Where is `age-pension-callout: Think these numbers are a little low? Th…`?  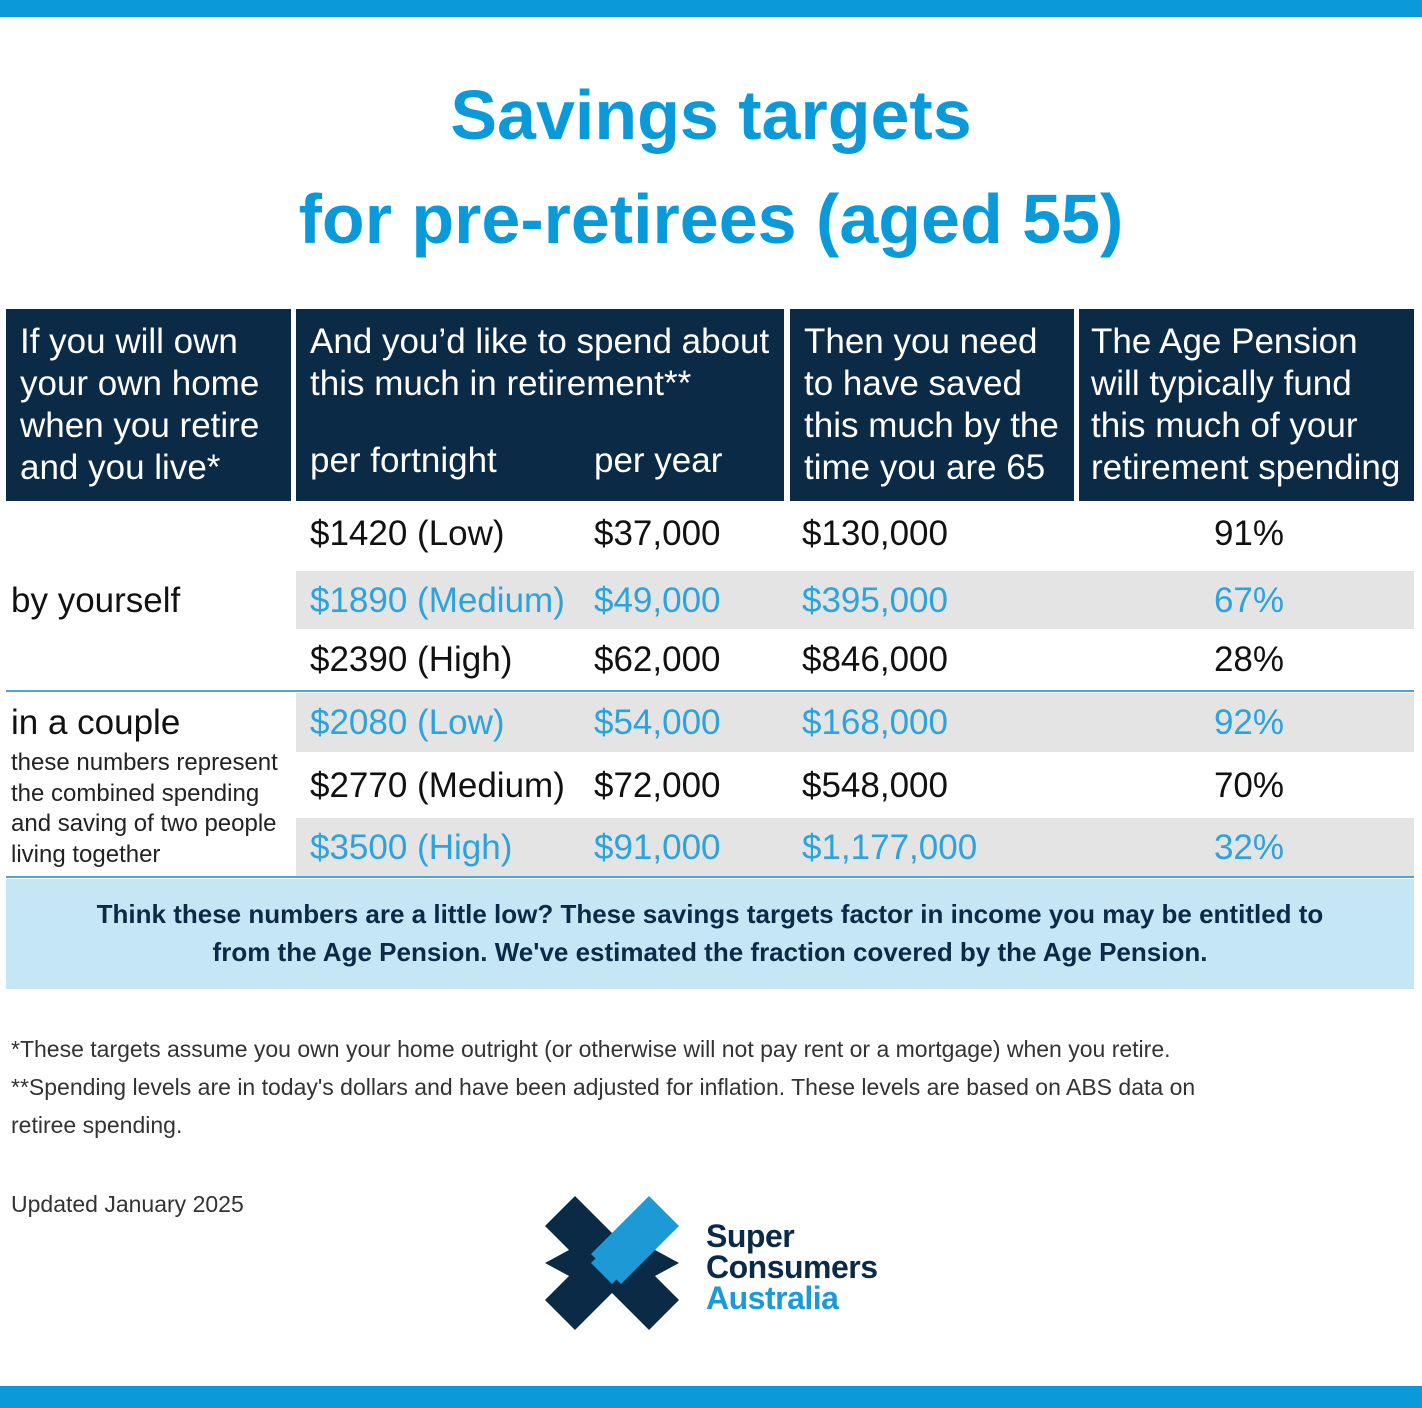 age-pension-callout: Think these numbers are a little low? Th… is located at coordinates (710, 934).